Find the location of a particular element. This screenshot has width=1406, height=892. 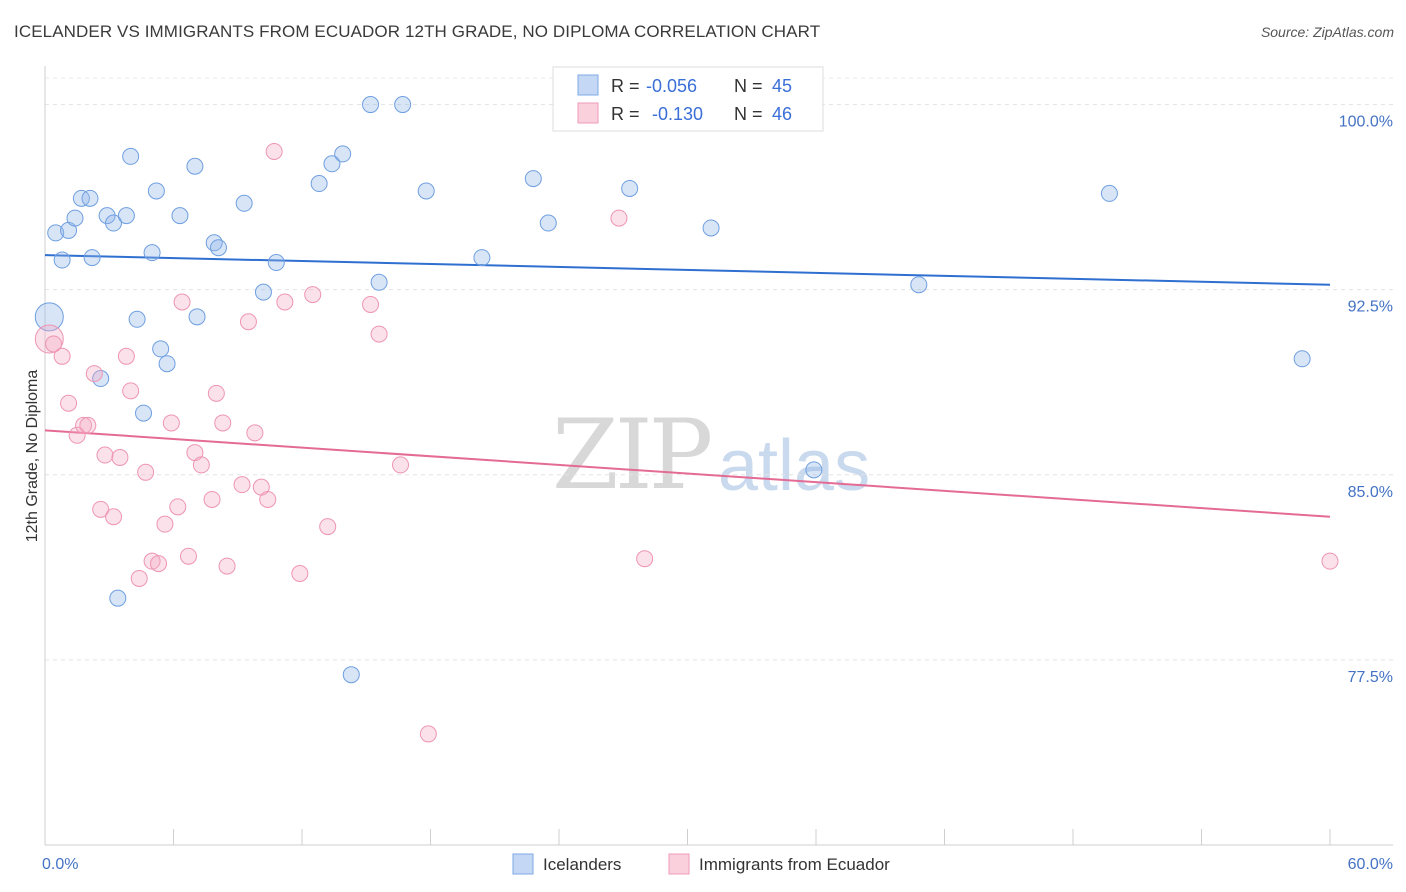

trend-line-ecuador is located at coordinates (687, 473).